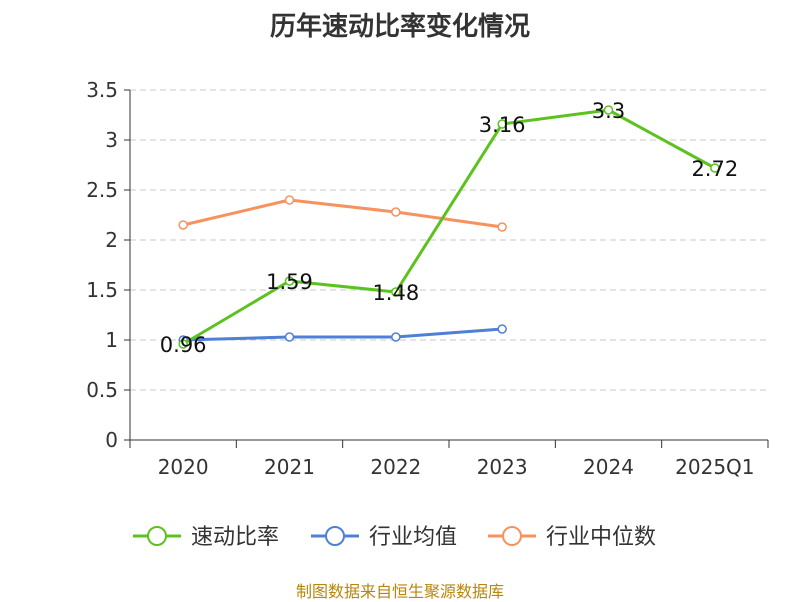  I want to click on x-tick-label: 2020, so click(183, 467).